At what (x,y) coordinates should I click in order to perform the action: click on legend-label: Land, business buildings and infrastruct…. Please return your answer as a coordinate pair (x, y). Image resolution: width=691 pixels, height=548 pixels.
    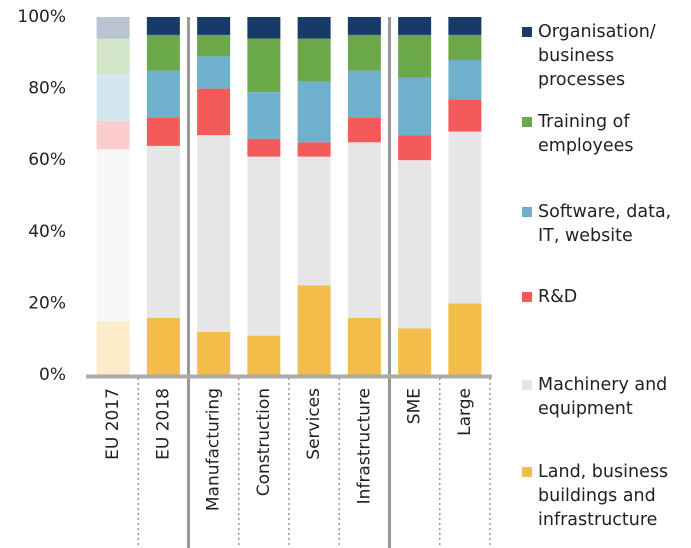
    Looking at the image, I should click on (603, 496).